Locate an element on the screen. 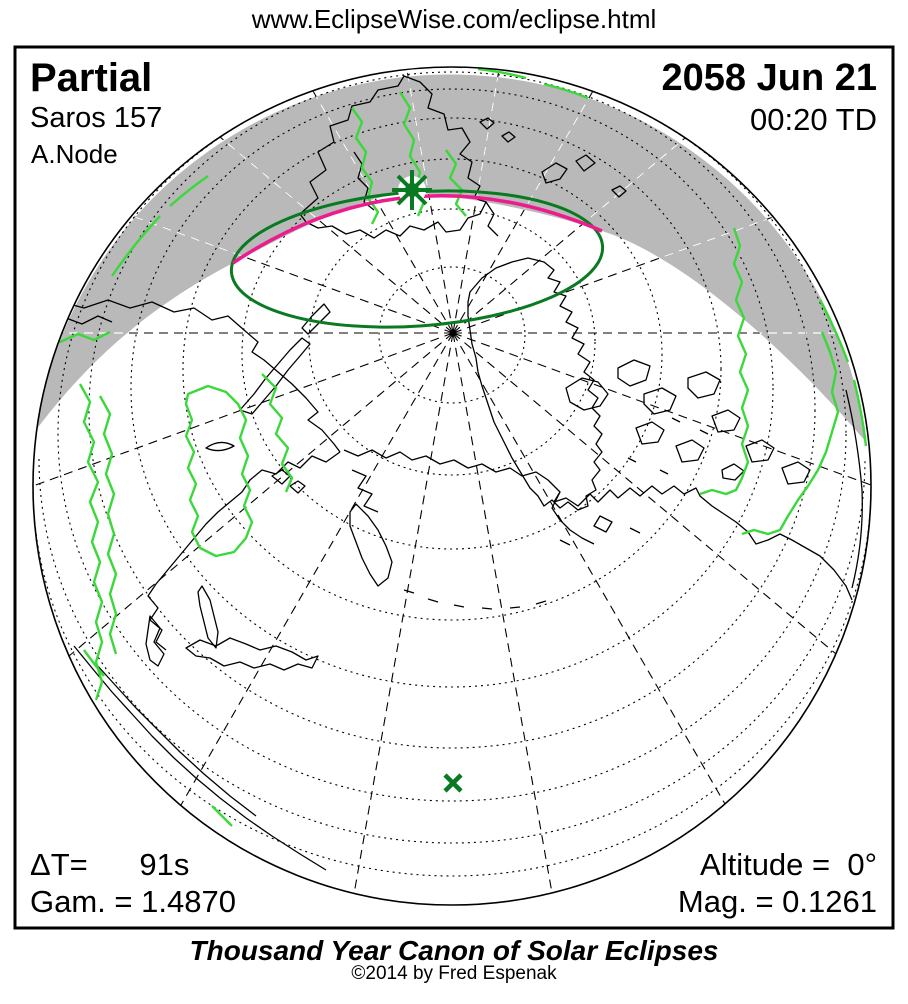 This screenshot has height=1004, width=908. delta-t-value: ΔT= 91s is located at coordinates (110, 864).